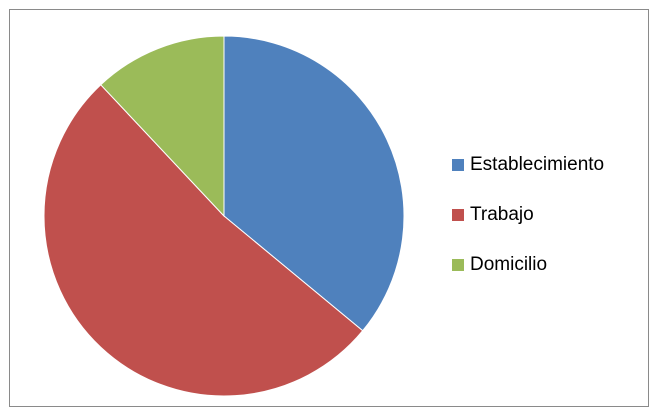 The height and width of the screenshot is (418, 660). What do you see at coordinates (162, 126) in the screenshot?
I see `pie-slice-domicilio` at bounding box center [162, 126].